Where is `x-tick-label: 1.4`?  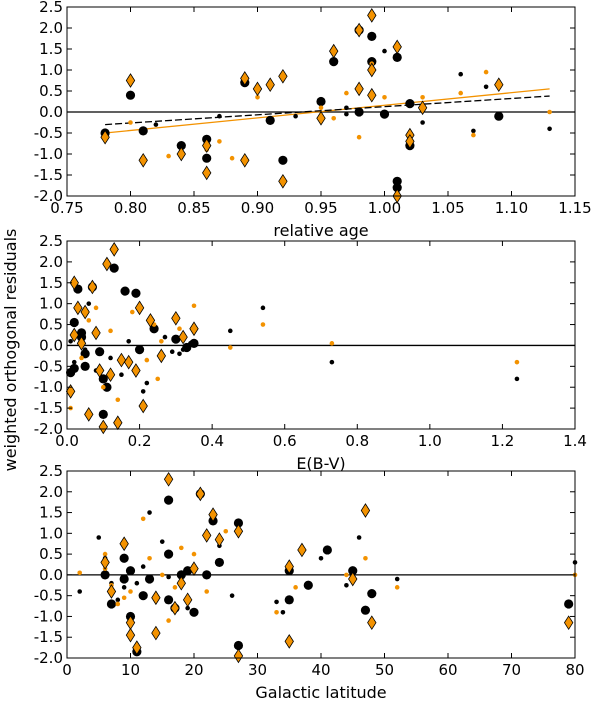 x-tick-label: 1.4 is located at coordinates (575, 441).